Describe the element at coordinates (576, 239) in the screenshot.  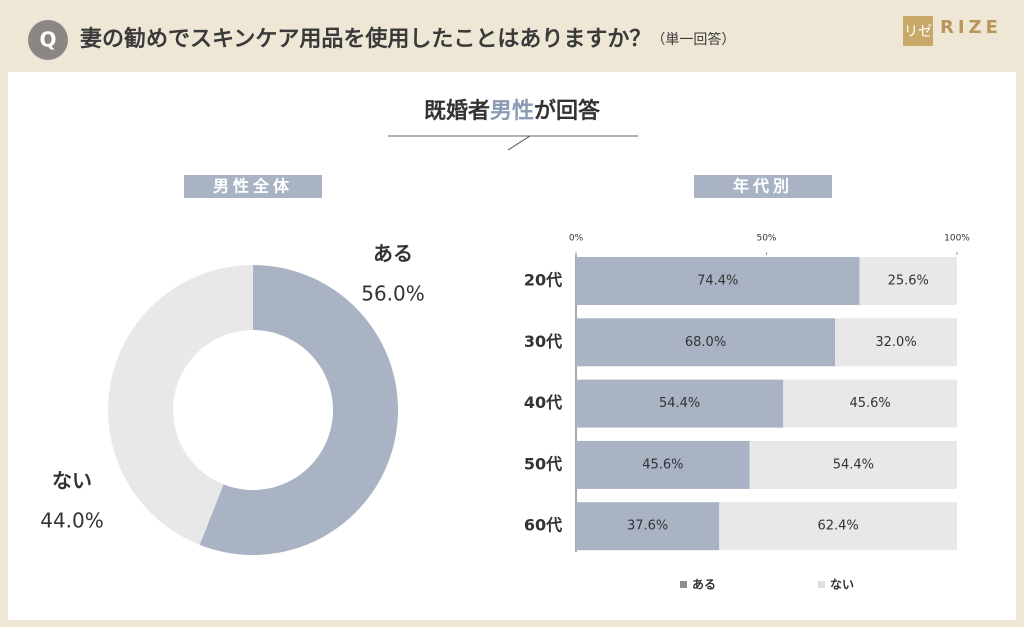
I see `x-tick-label: 0%` at that location.